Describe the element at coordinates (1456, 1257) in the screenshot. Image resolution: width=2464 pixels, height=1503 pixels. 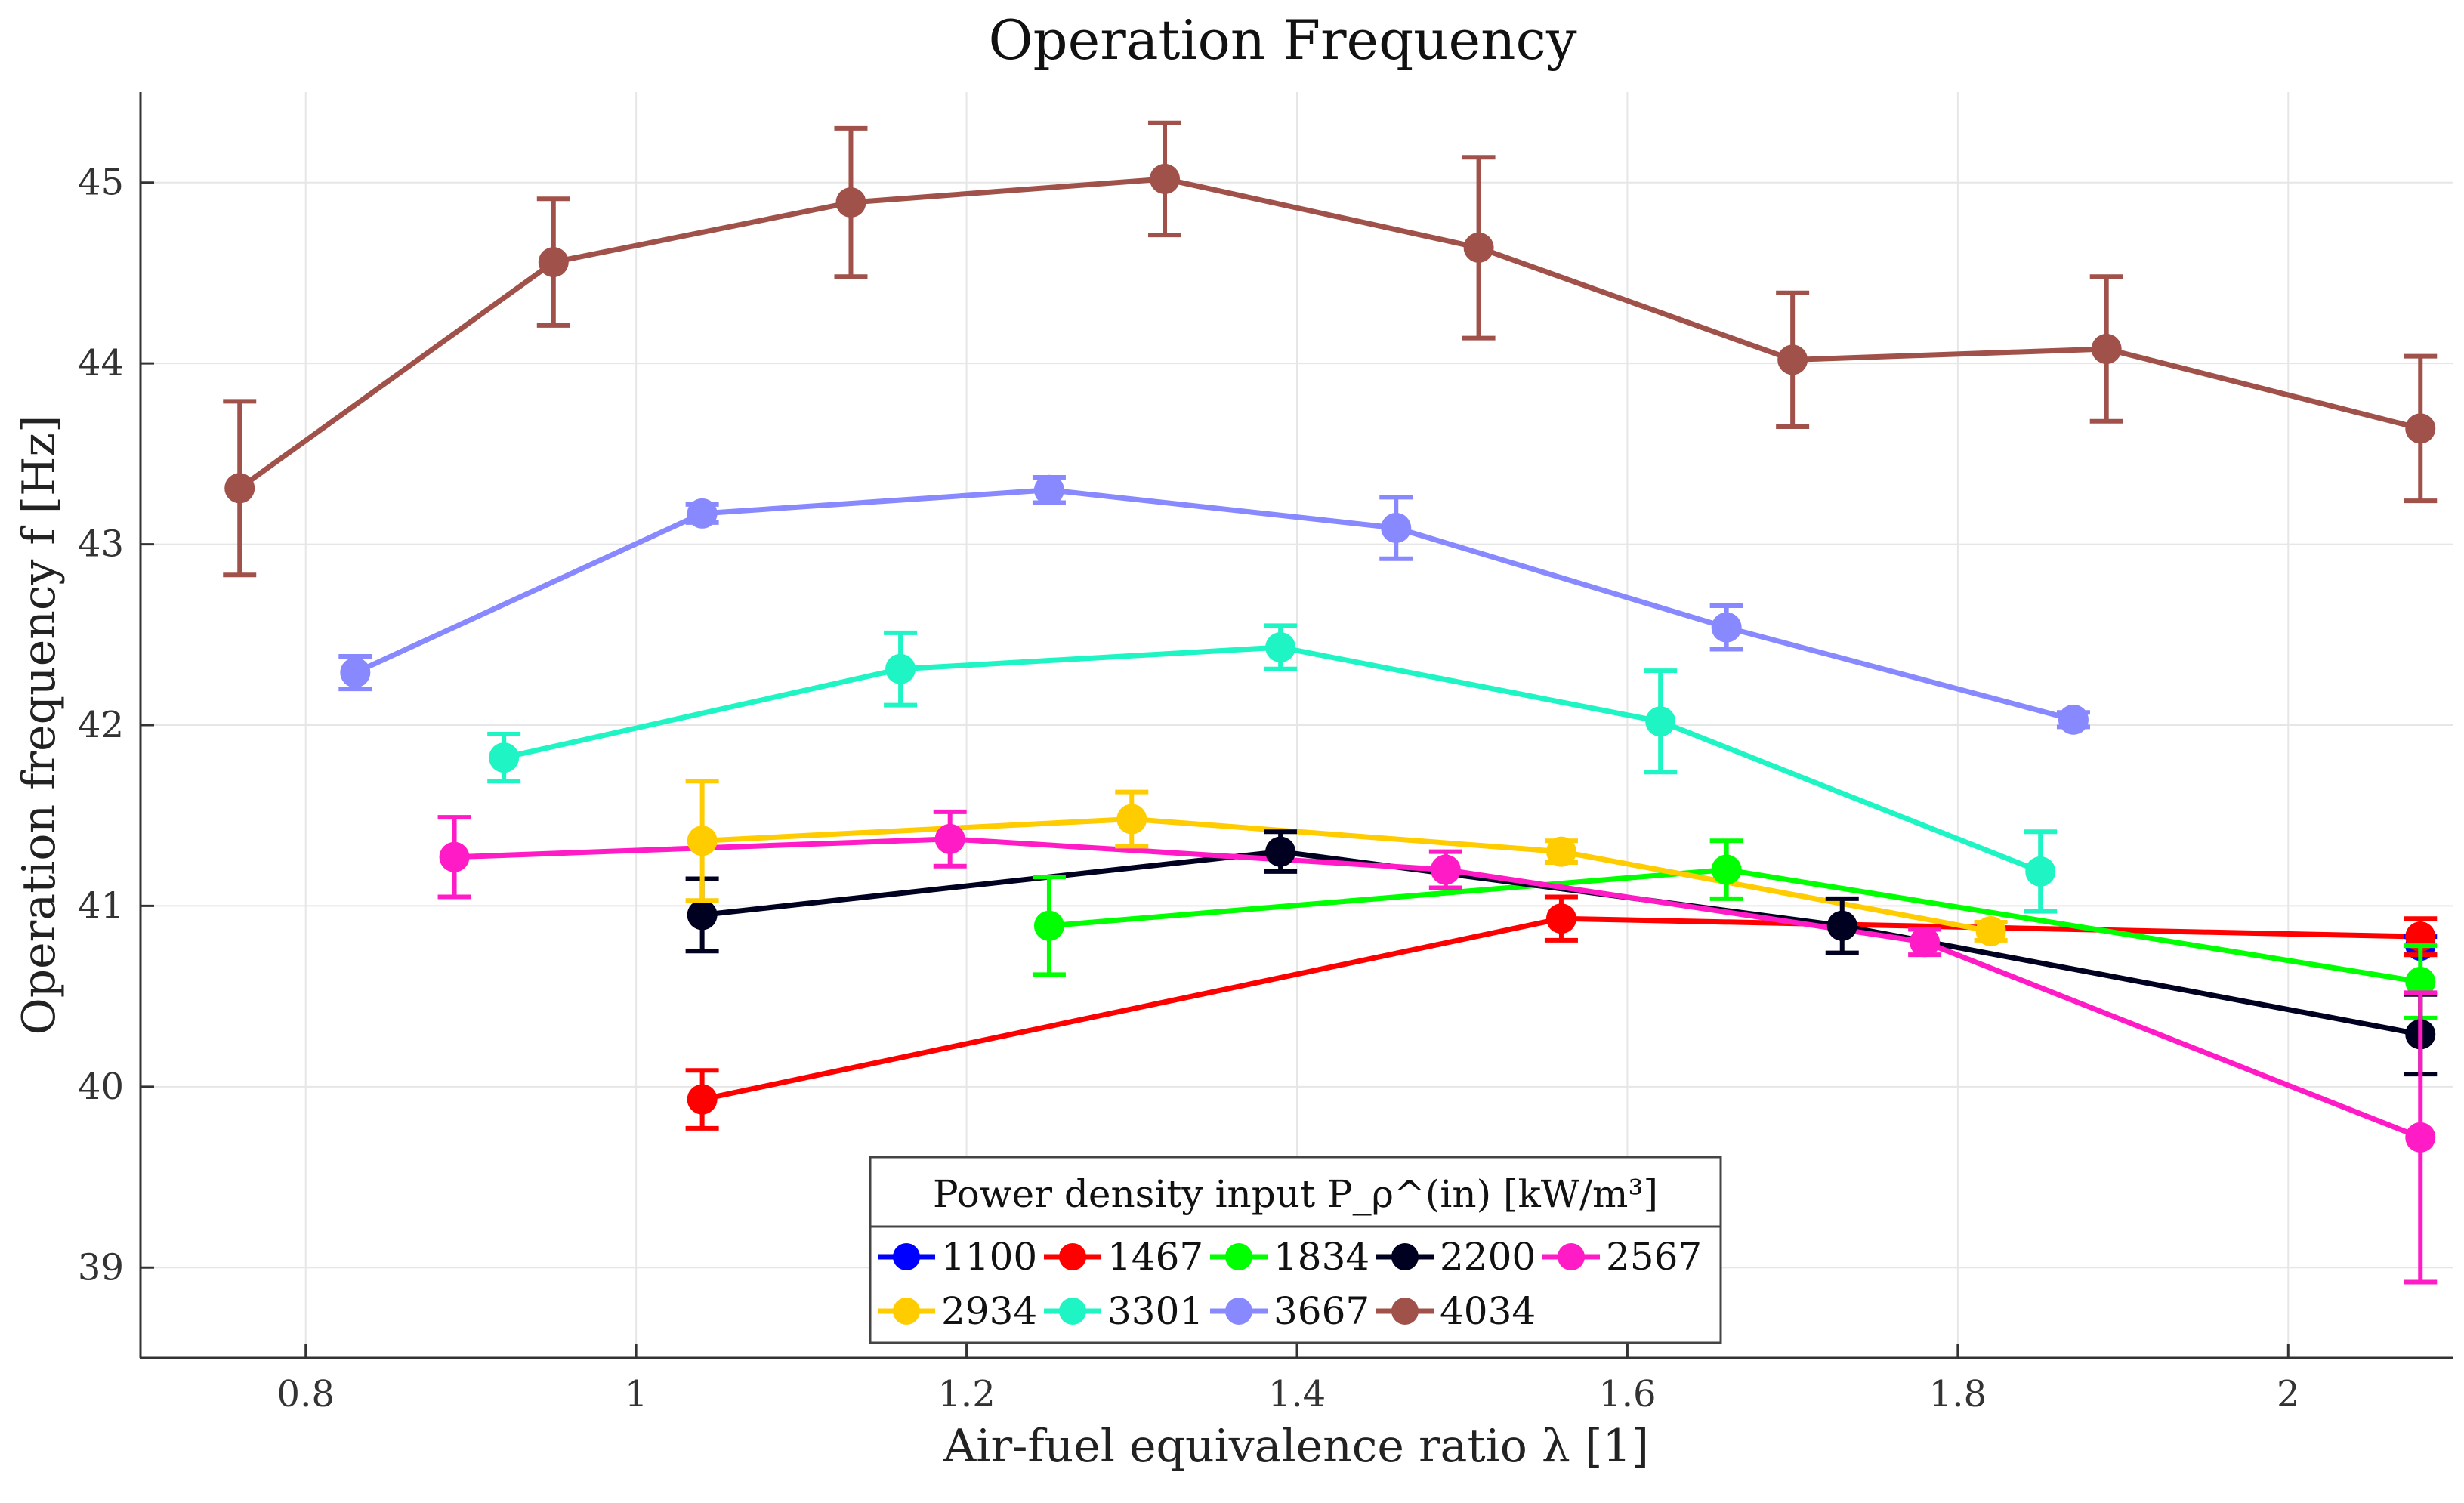
I see `legend-entry-2200: 2200` at that location.